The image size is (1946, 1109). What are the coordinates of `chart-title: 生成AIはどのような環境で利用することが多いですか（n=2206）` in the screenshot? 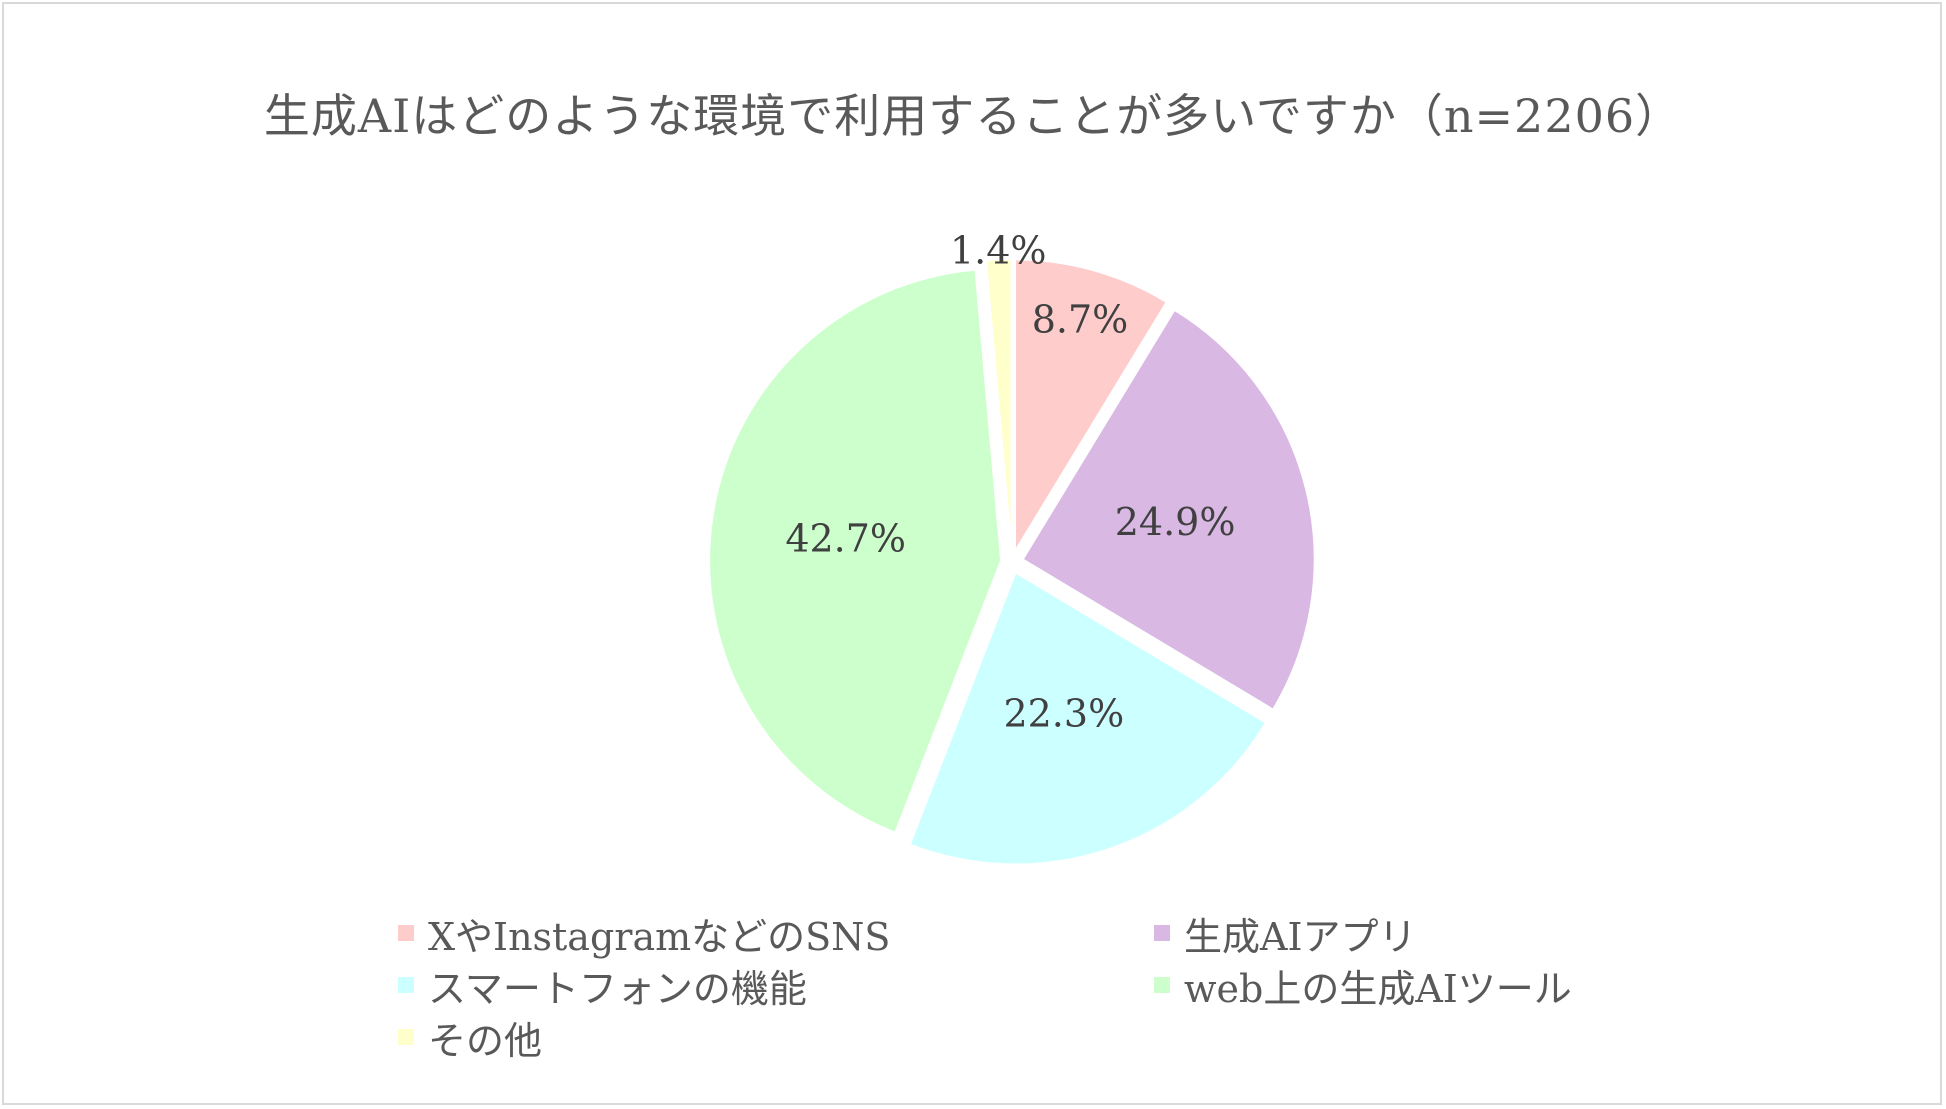 It's located at (973, 116).